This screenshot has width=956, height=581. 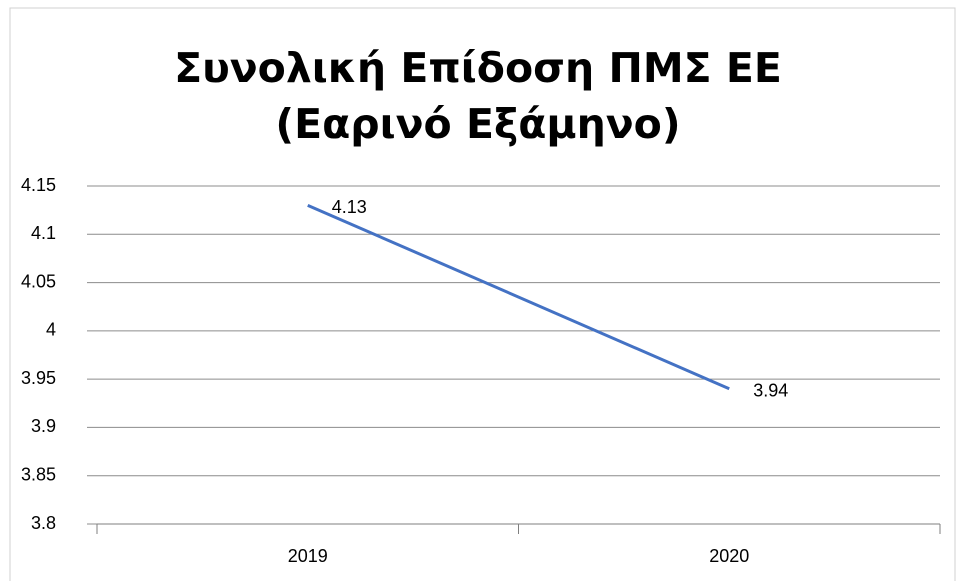 What do you see at coordinates (51, 330) in the screenshot?
I see `y-tick-label: 4` at bounding box center [51, 330].